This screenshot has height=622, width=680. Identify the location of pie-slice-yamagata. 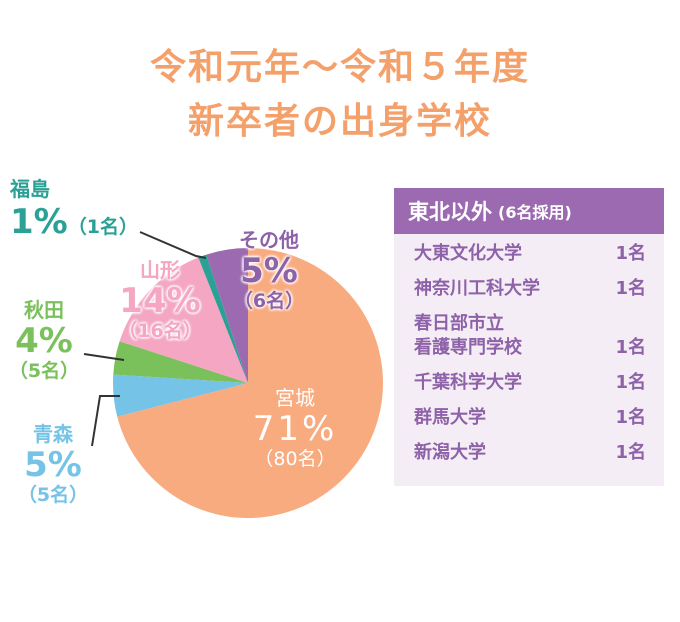
(184, 320).